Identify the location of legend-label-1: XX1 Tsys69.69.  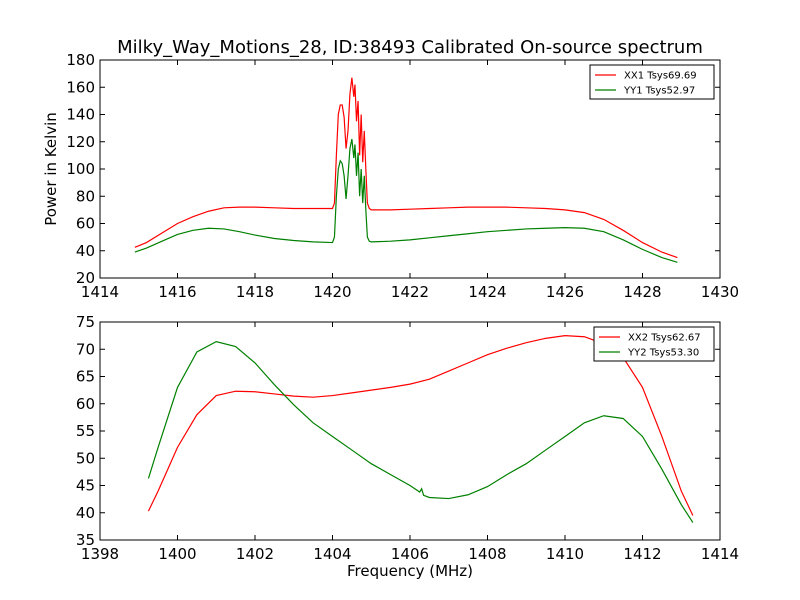
(660, 76).